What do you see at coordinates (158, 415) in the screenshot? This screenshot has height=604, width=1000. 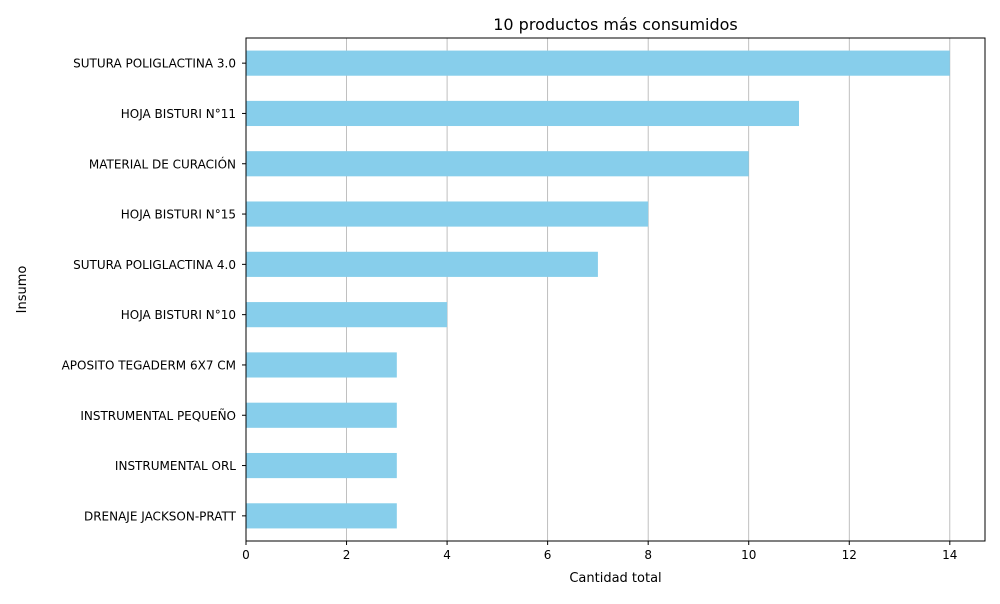 I see `y-tick-label: INSTRUMENTAL PEQUEÑO` at bounding box center [158, 415].